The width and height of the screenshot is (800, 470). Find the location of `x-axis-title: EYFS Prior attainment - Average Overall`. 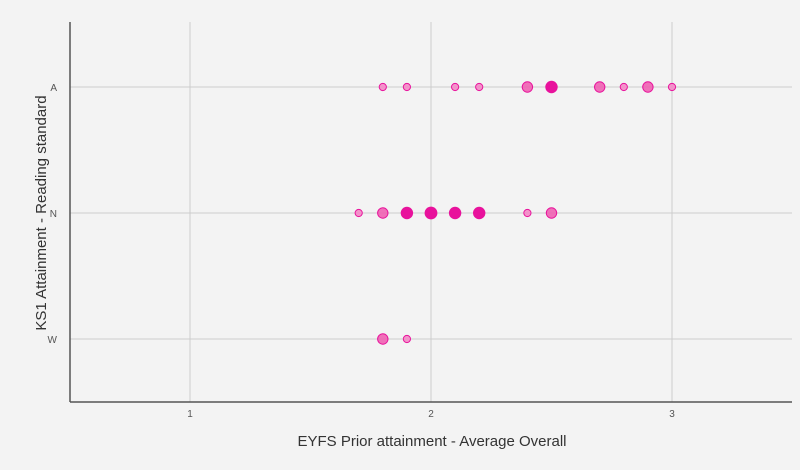

x-axis-title: EYFS Prior attainment - Average Overall is located at coordinates (431, 441).